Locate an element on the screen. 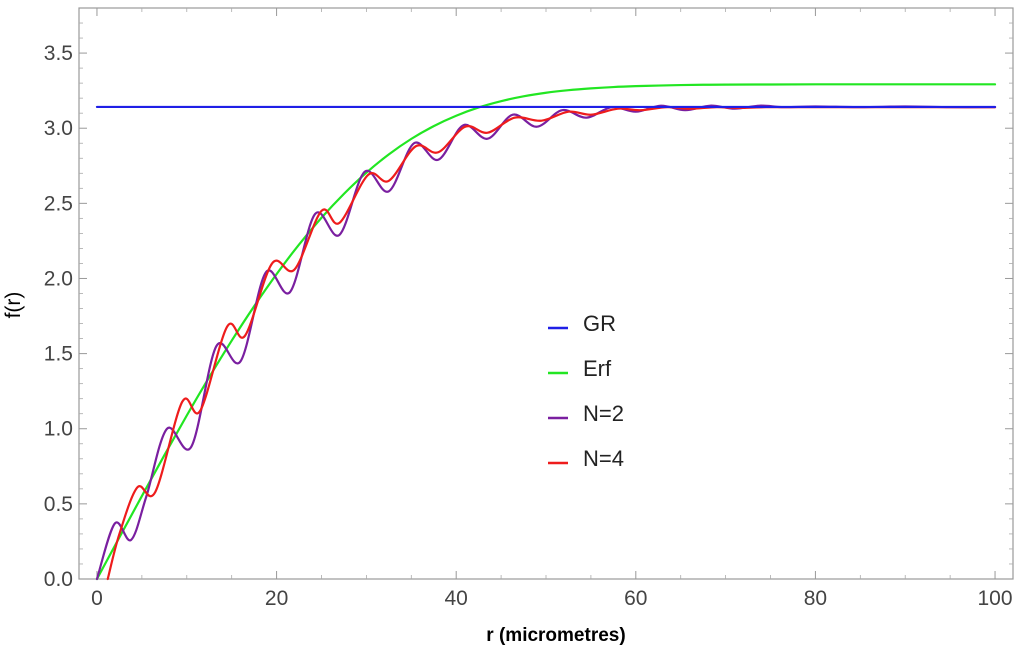  y-axis-title: f(r) is located at coordinates (13, 305).